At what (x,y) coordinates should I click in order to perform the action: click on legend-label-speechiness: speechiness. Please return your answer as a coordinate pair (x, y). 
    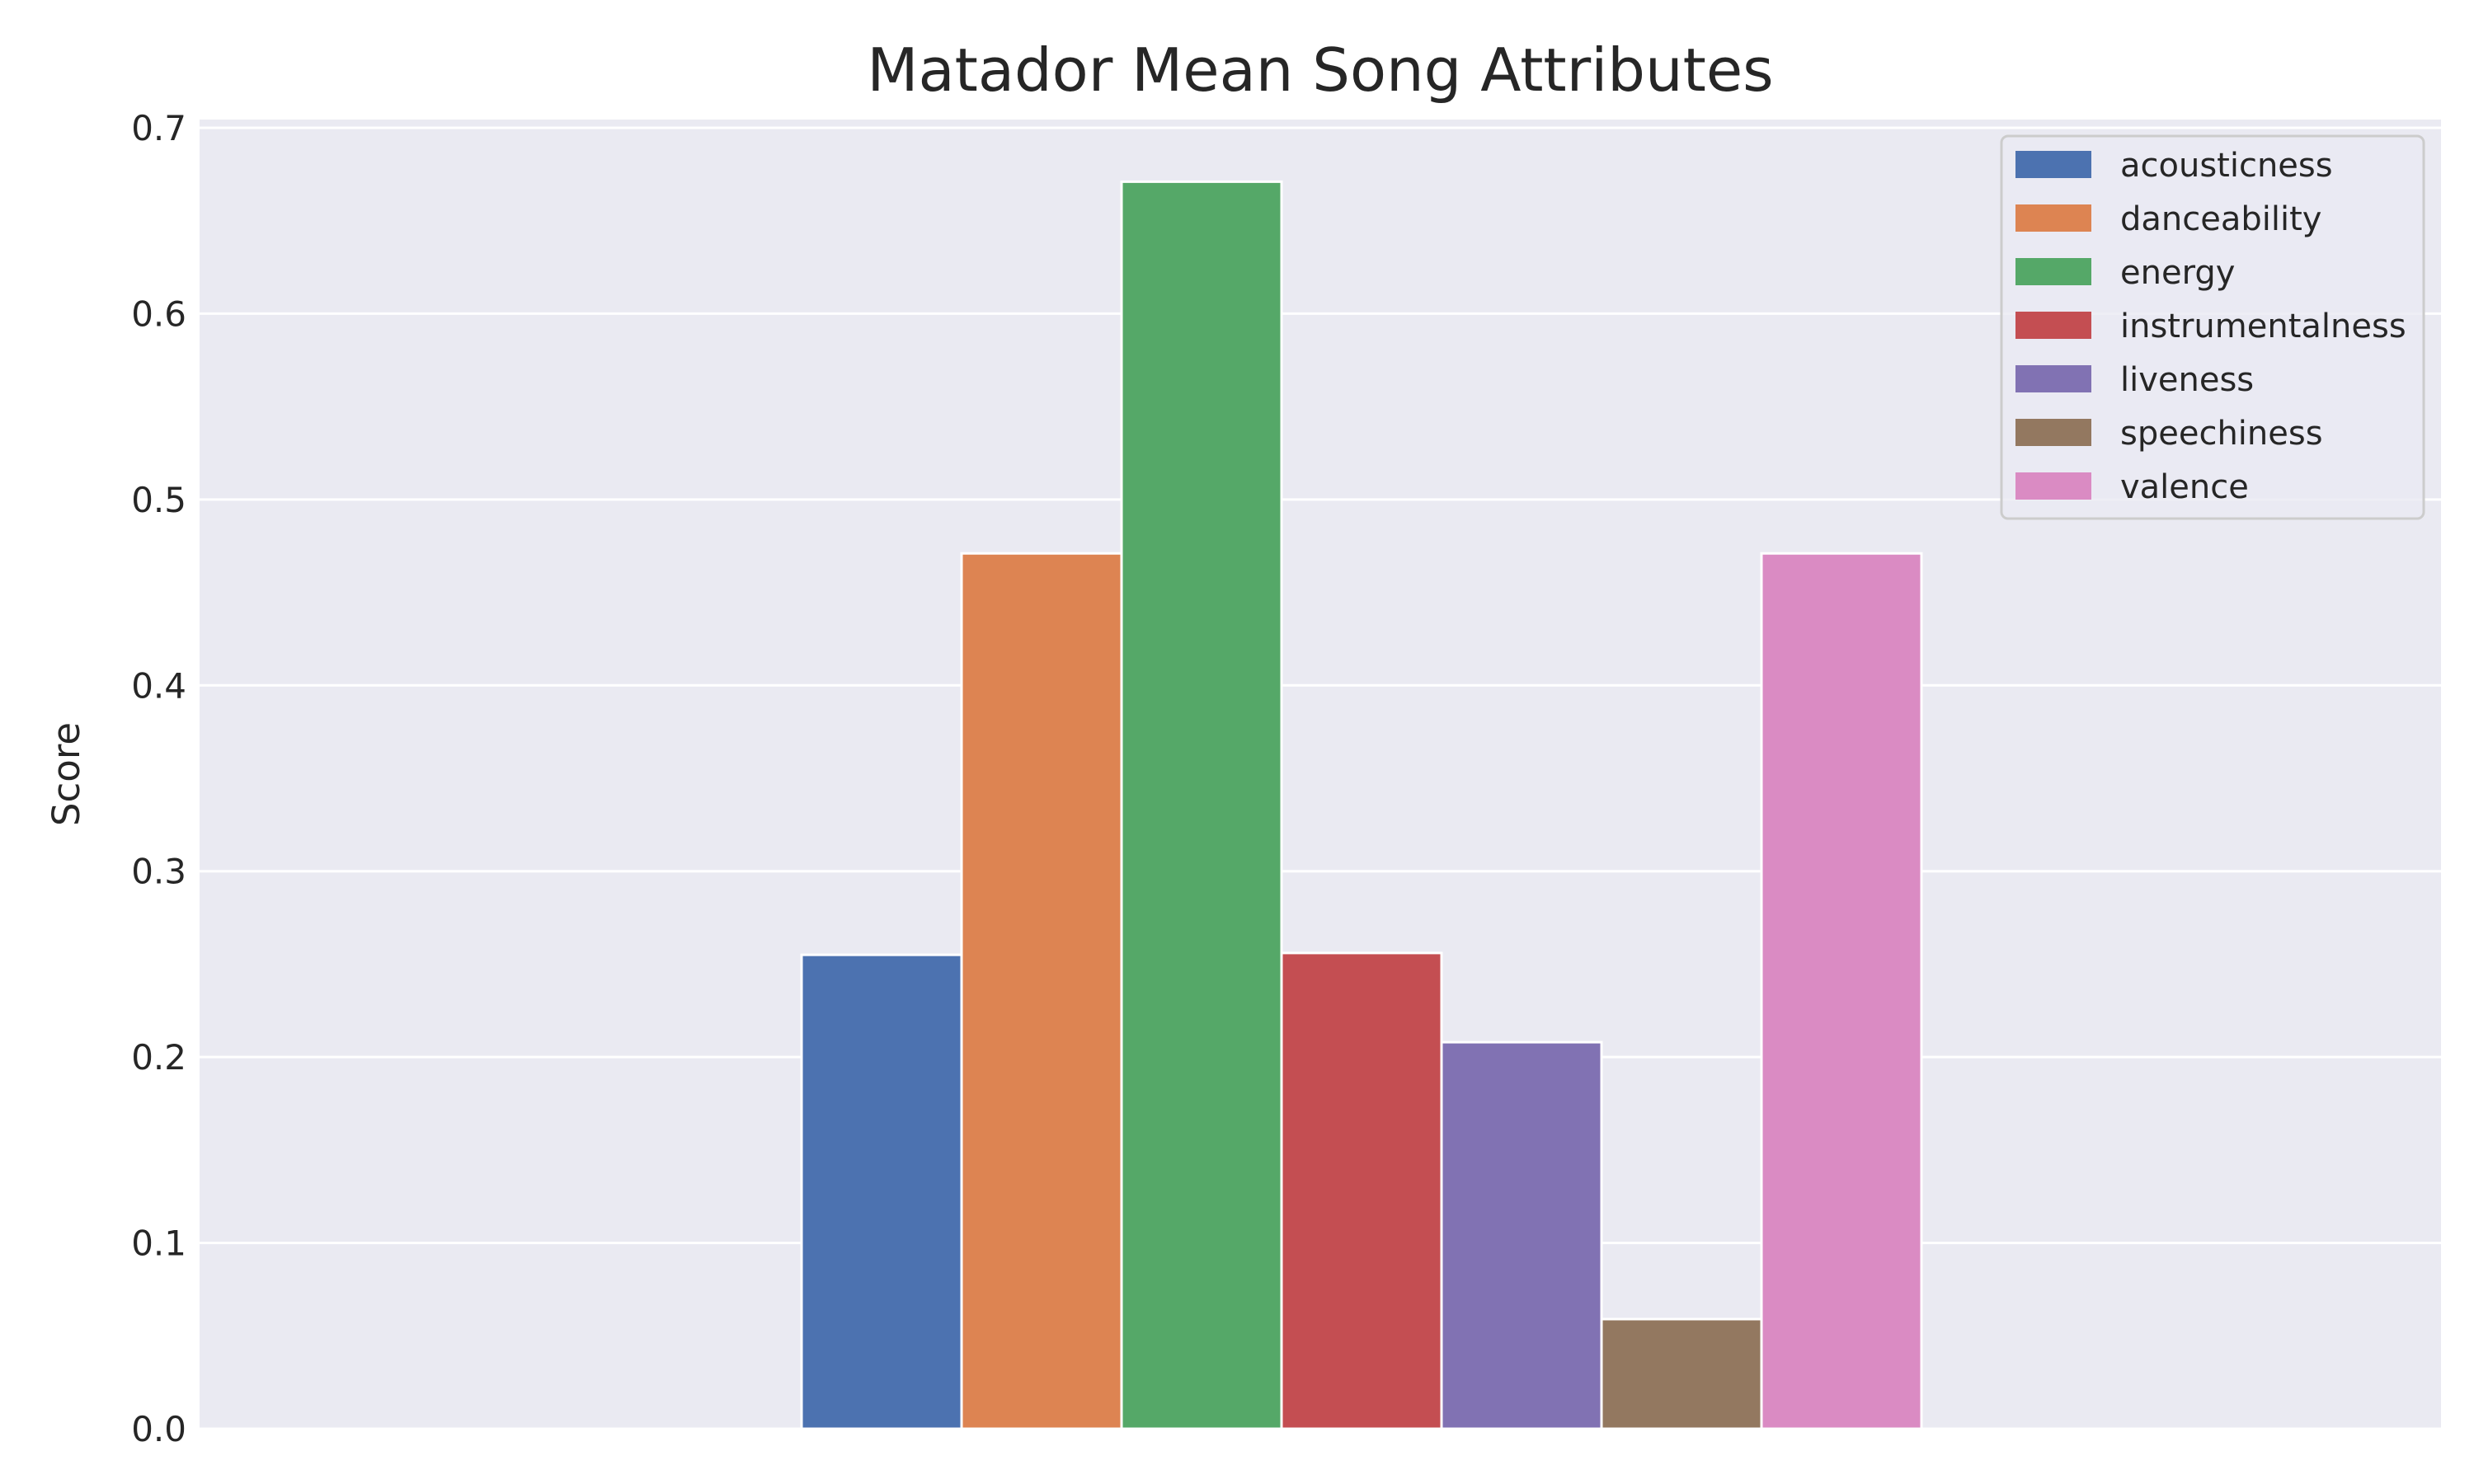
    Looking at the image, I should click on (2221, 434).